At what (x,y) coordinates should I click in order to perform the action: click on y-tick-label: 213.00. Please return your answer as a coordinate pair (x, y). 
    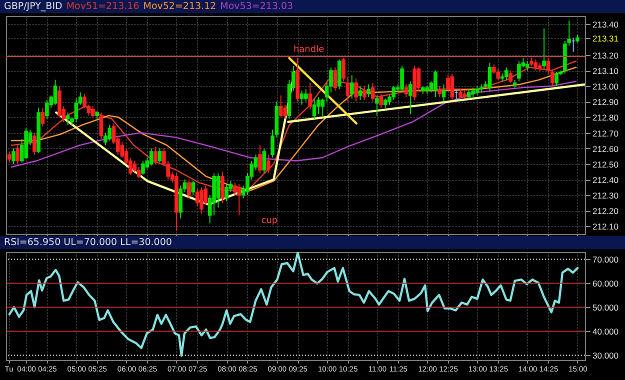
    Looking at the image, I should click on (605, 87).